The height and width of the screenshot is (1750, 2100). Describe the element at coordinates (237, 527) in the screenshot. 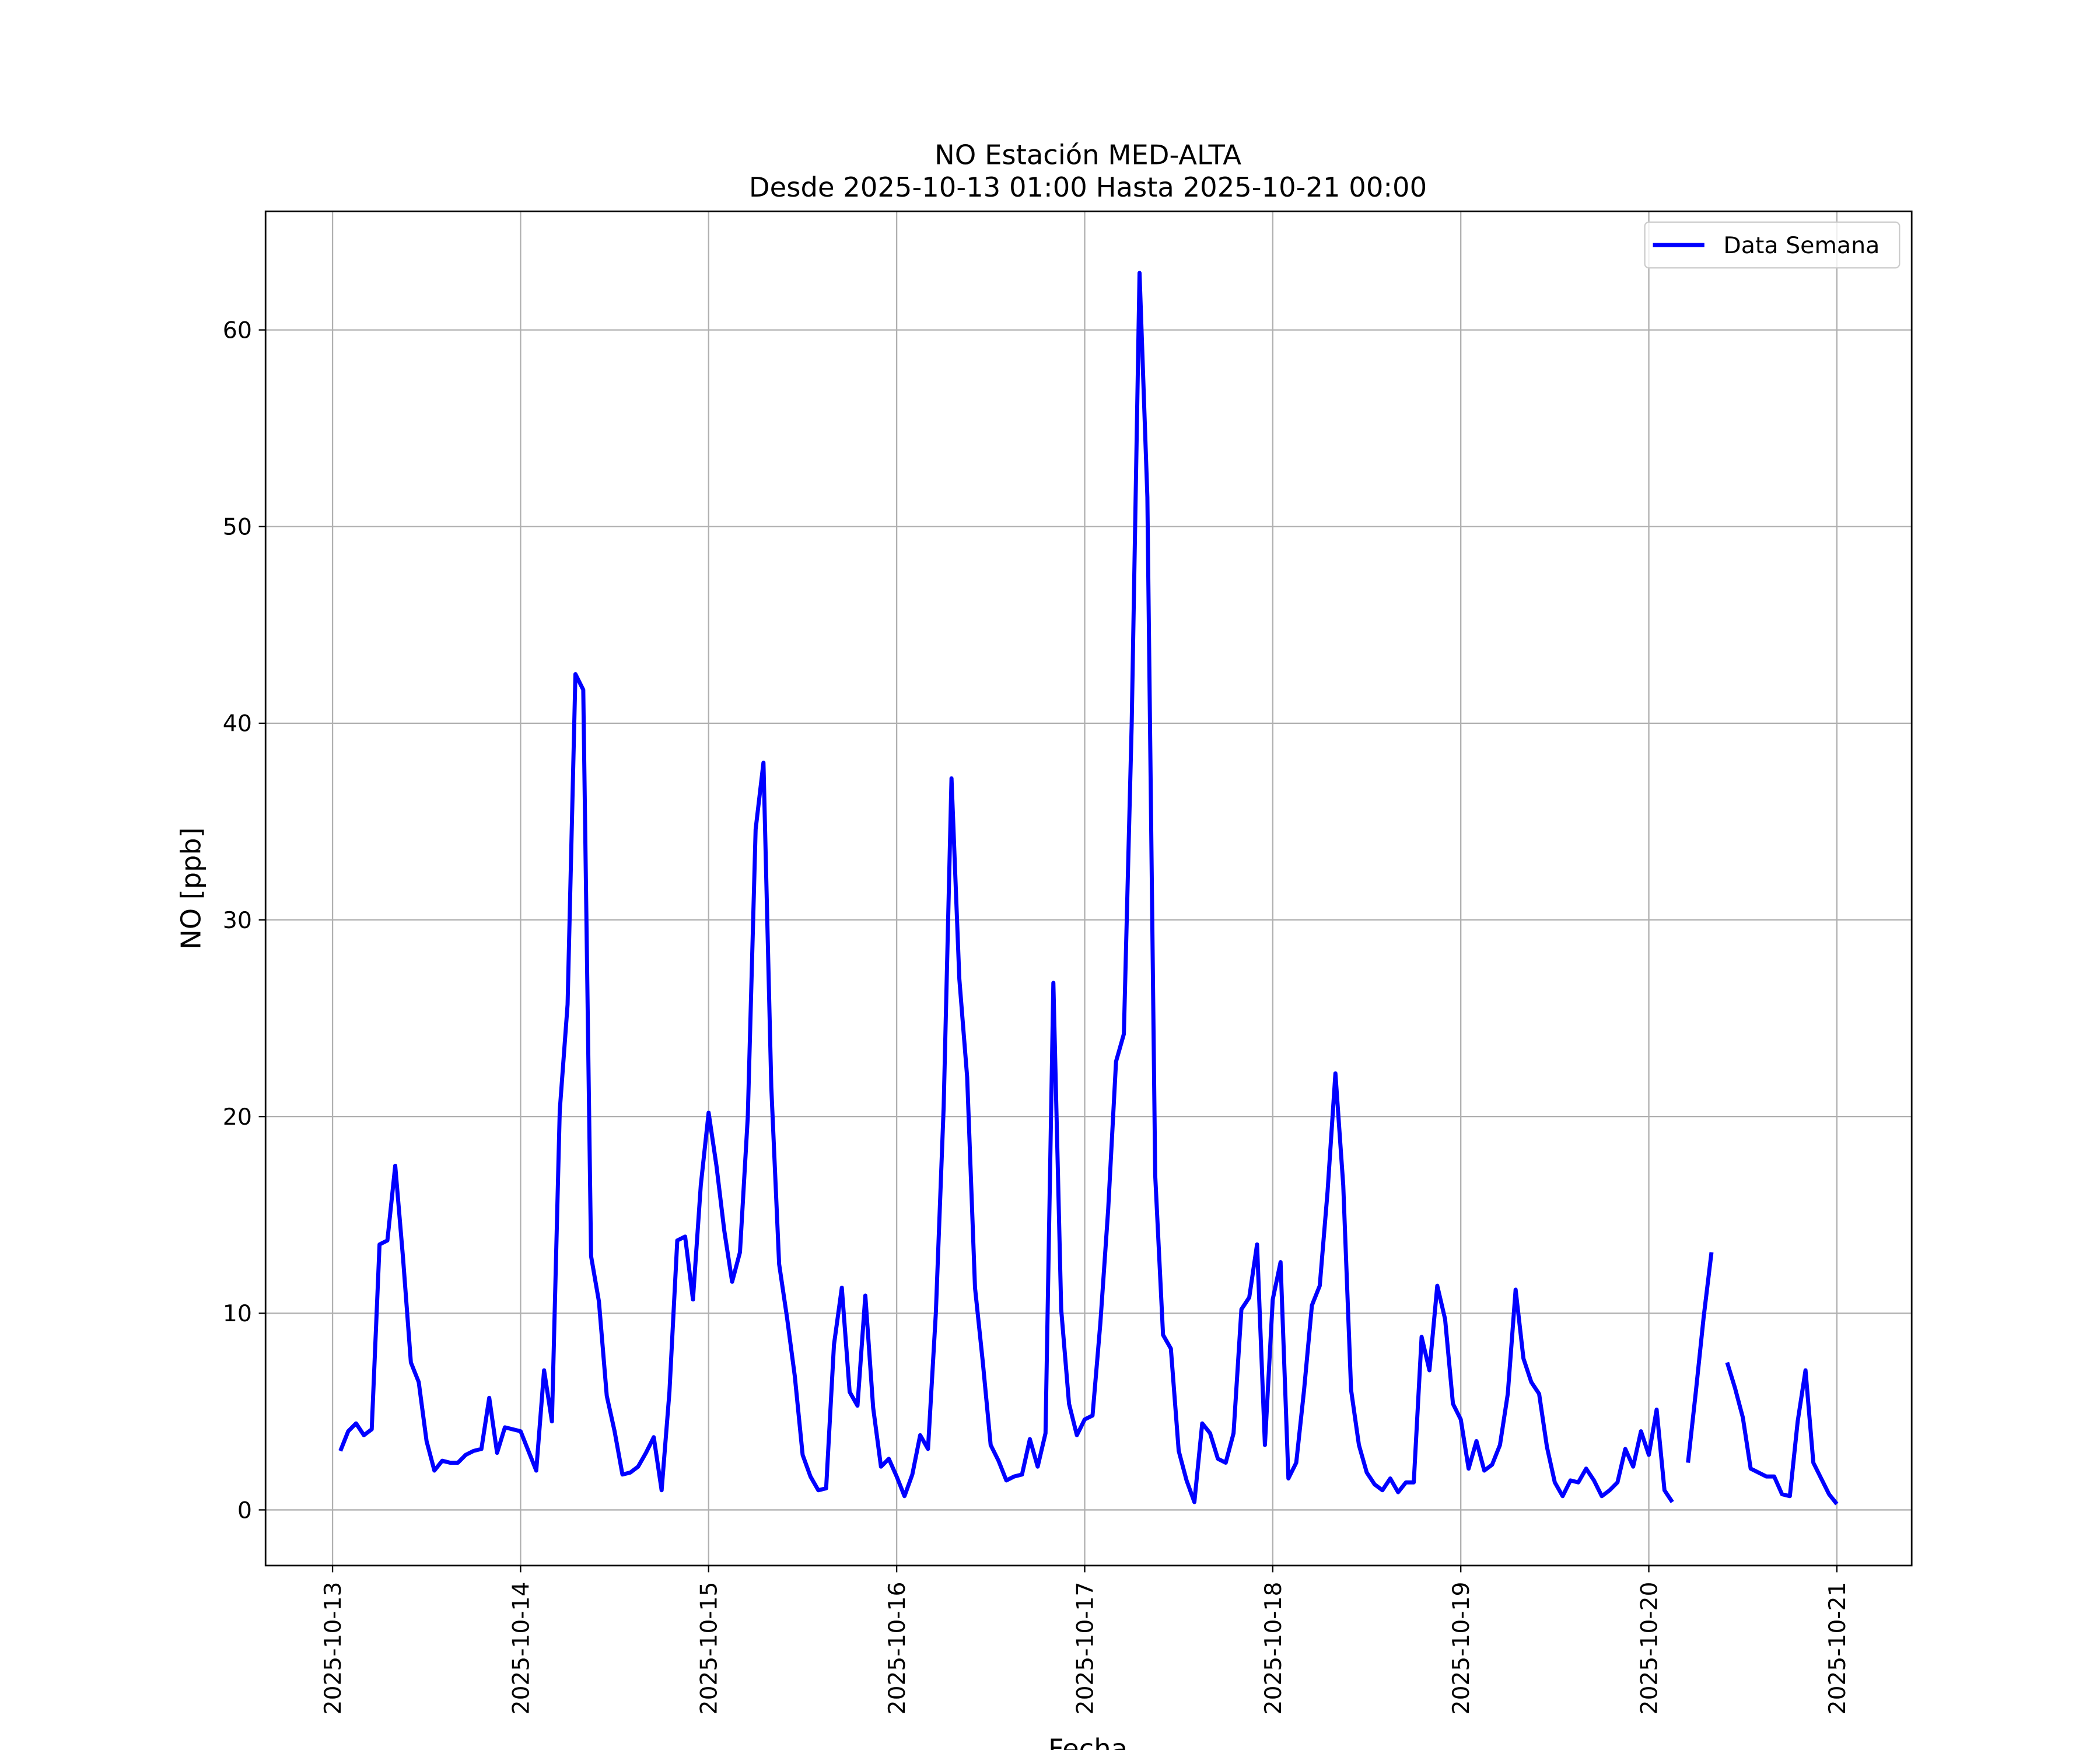

I see `y-tick-label: 50` at that location.